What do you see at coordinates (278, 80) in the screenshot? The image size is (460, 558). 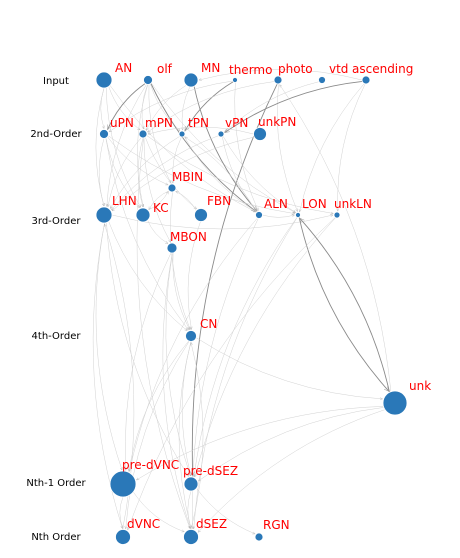 I see `node-photo` at bounding box center [278, 80].